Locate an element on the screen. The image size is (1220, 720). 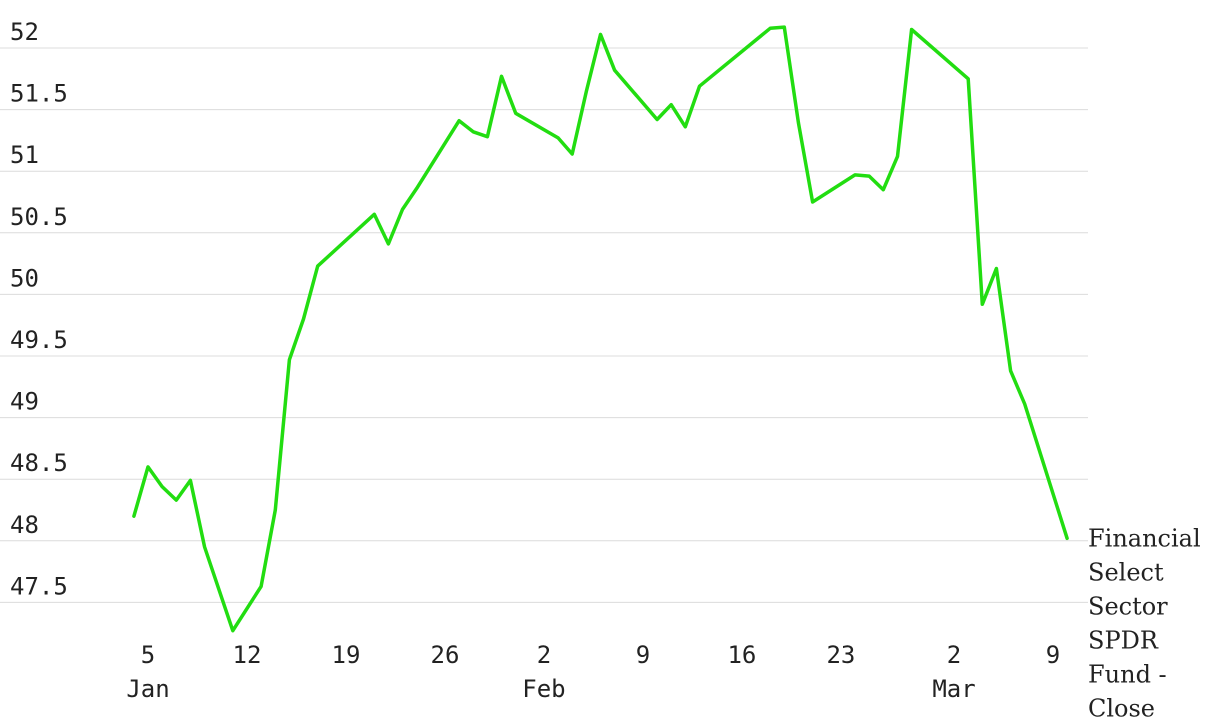
x-tick-label: 26 is located at coordinates (445, 655).